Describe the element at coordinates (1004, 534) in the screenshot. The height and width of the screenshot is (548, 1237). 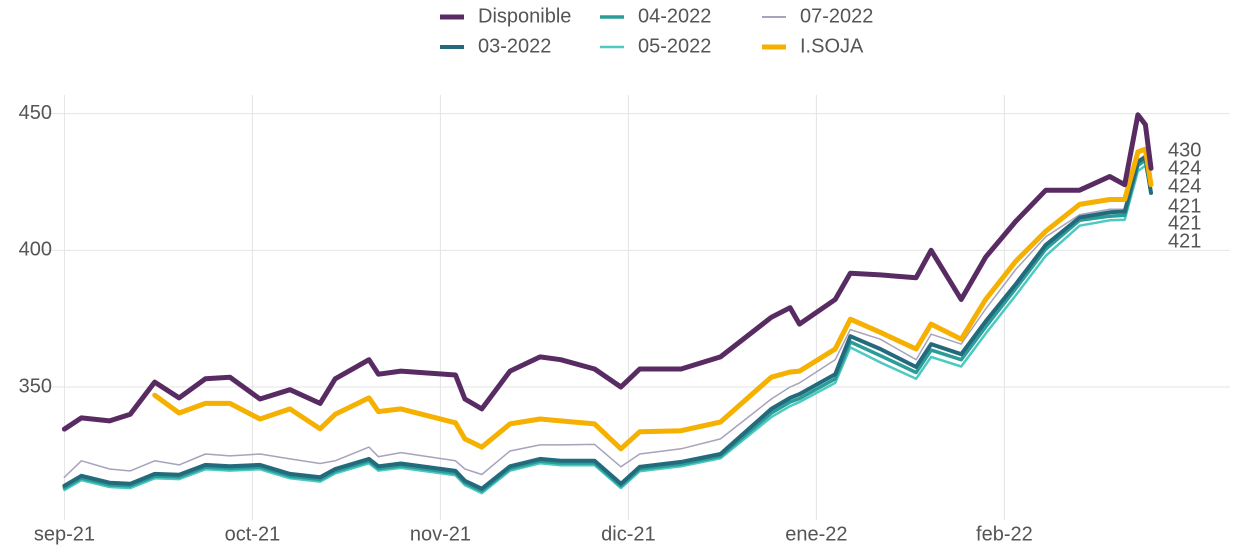
I see `x-tick-label: feb-22` at that location.